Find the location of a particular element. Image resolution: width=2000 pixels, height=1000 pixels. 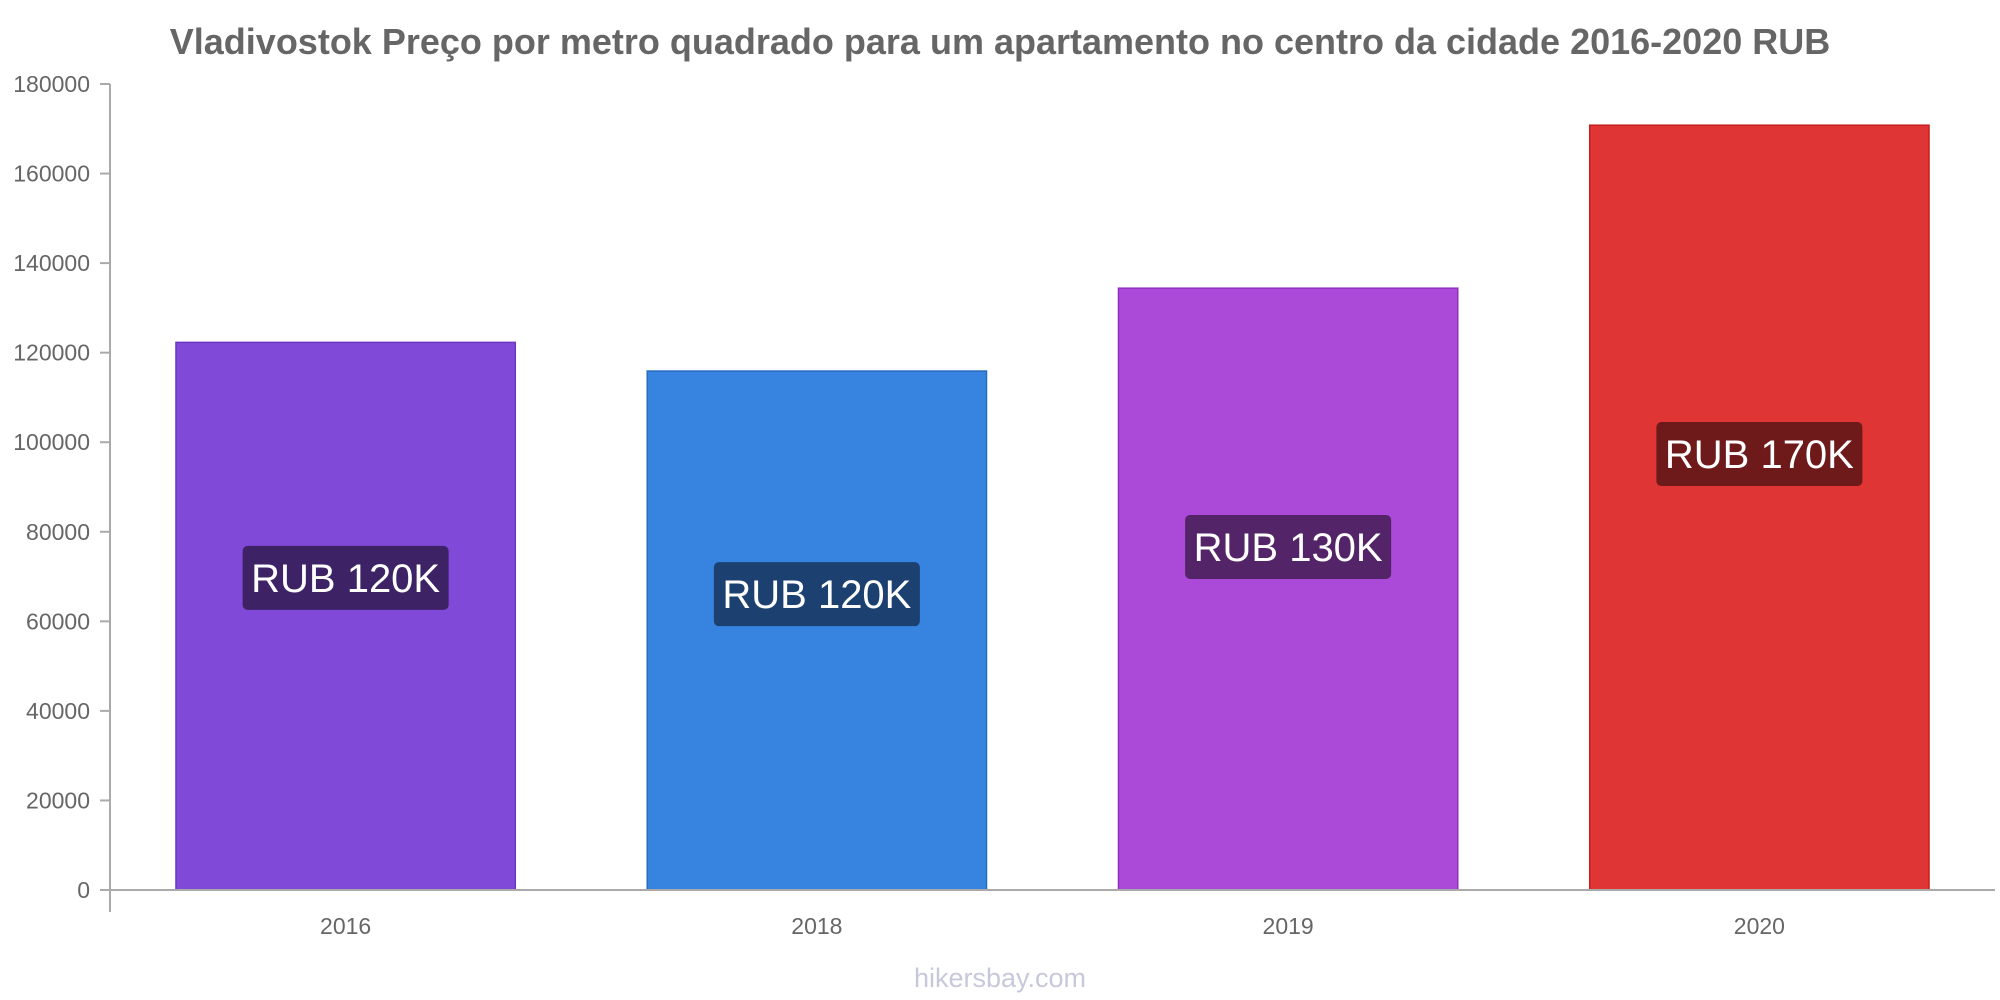

value-label: RUB 130K is located at coordinates (1288, 548).